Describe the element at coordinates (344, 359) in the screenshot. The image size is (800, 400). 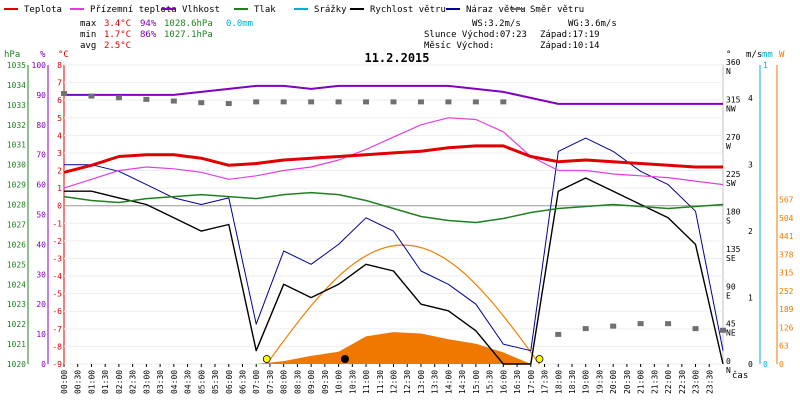
I see `moonset-marker` at that location.